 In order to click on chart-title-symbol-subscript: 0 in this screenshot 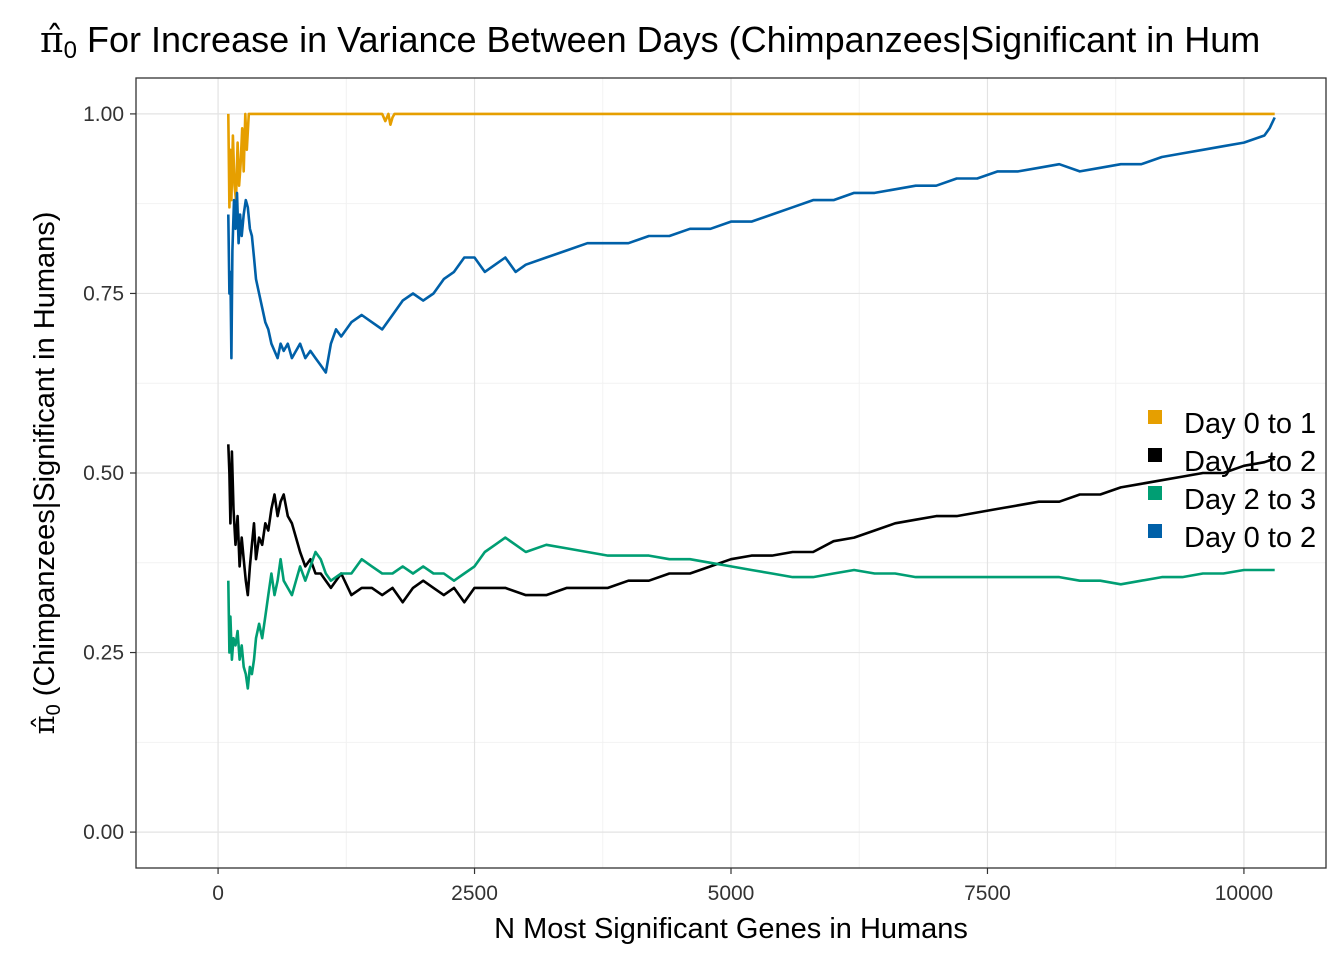, I will do `click(70, 50)`.